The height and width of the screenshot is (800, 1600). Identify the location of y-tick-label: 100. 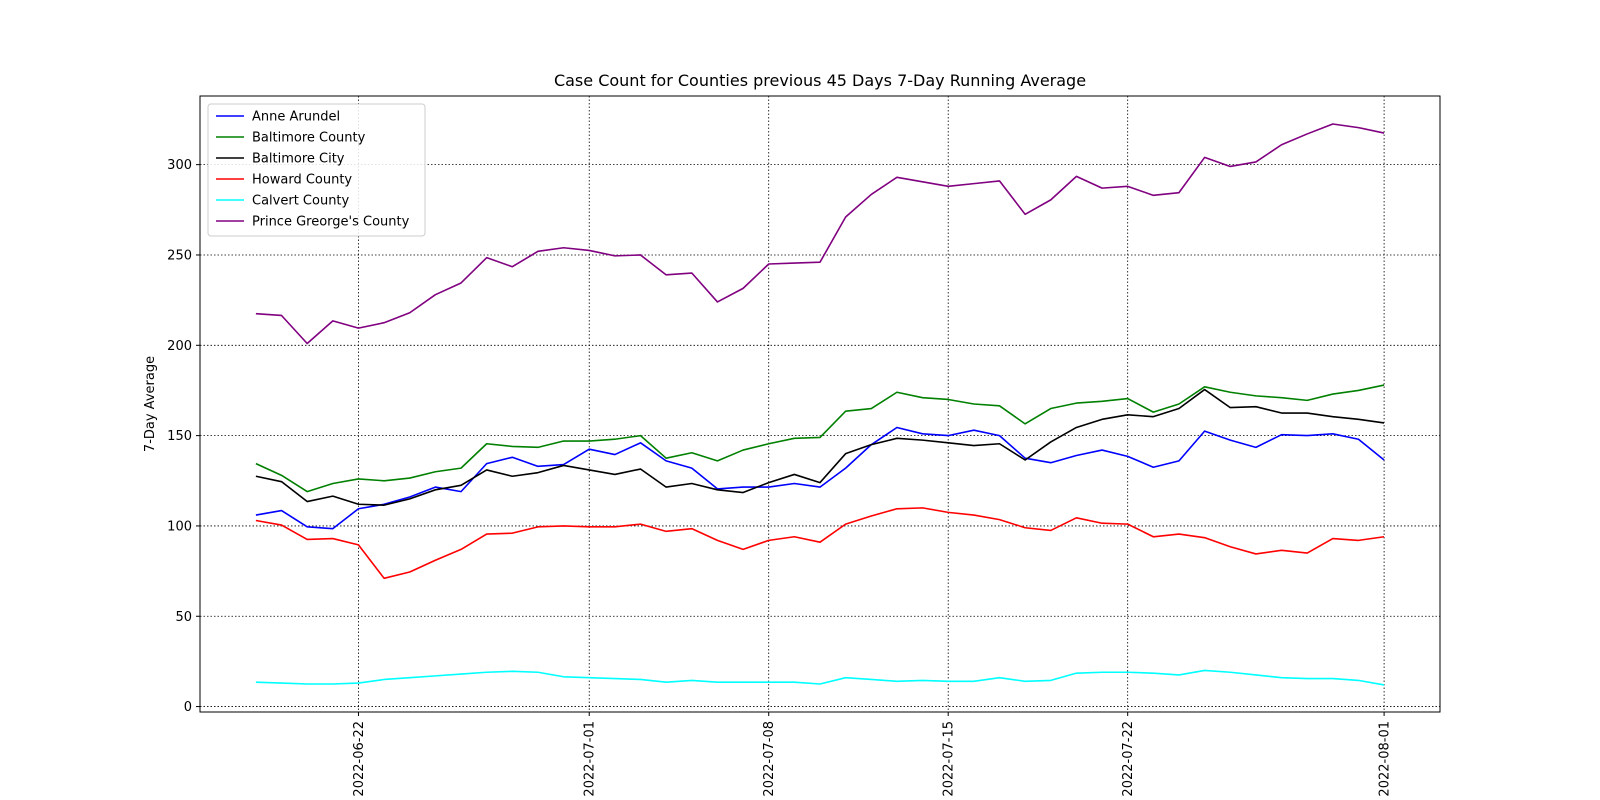
(179, 526).